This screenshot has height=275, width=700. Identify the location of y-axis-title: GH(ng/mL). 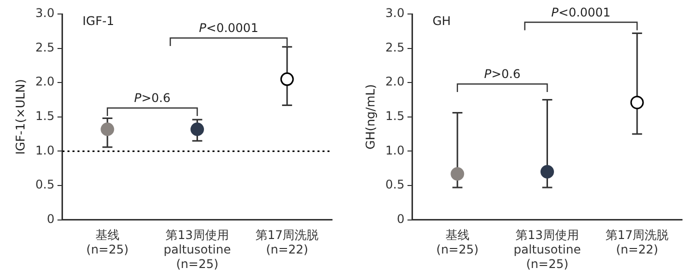
(370, 117).